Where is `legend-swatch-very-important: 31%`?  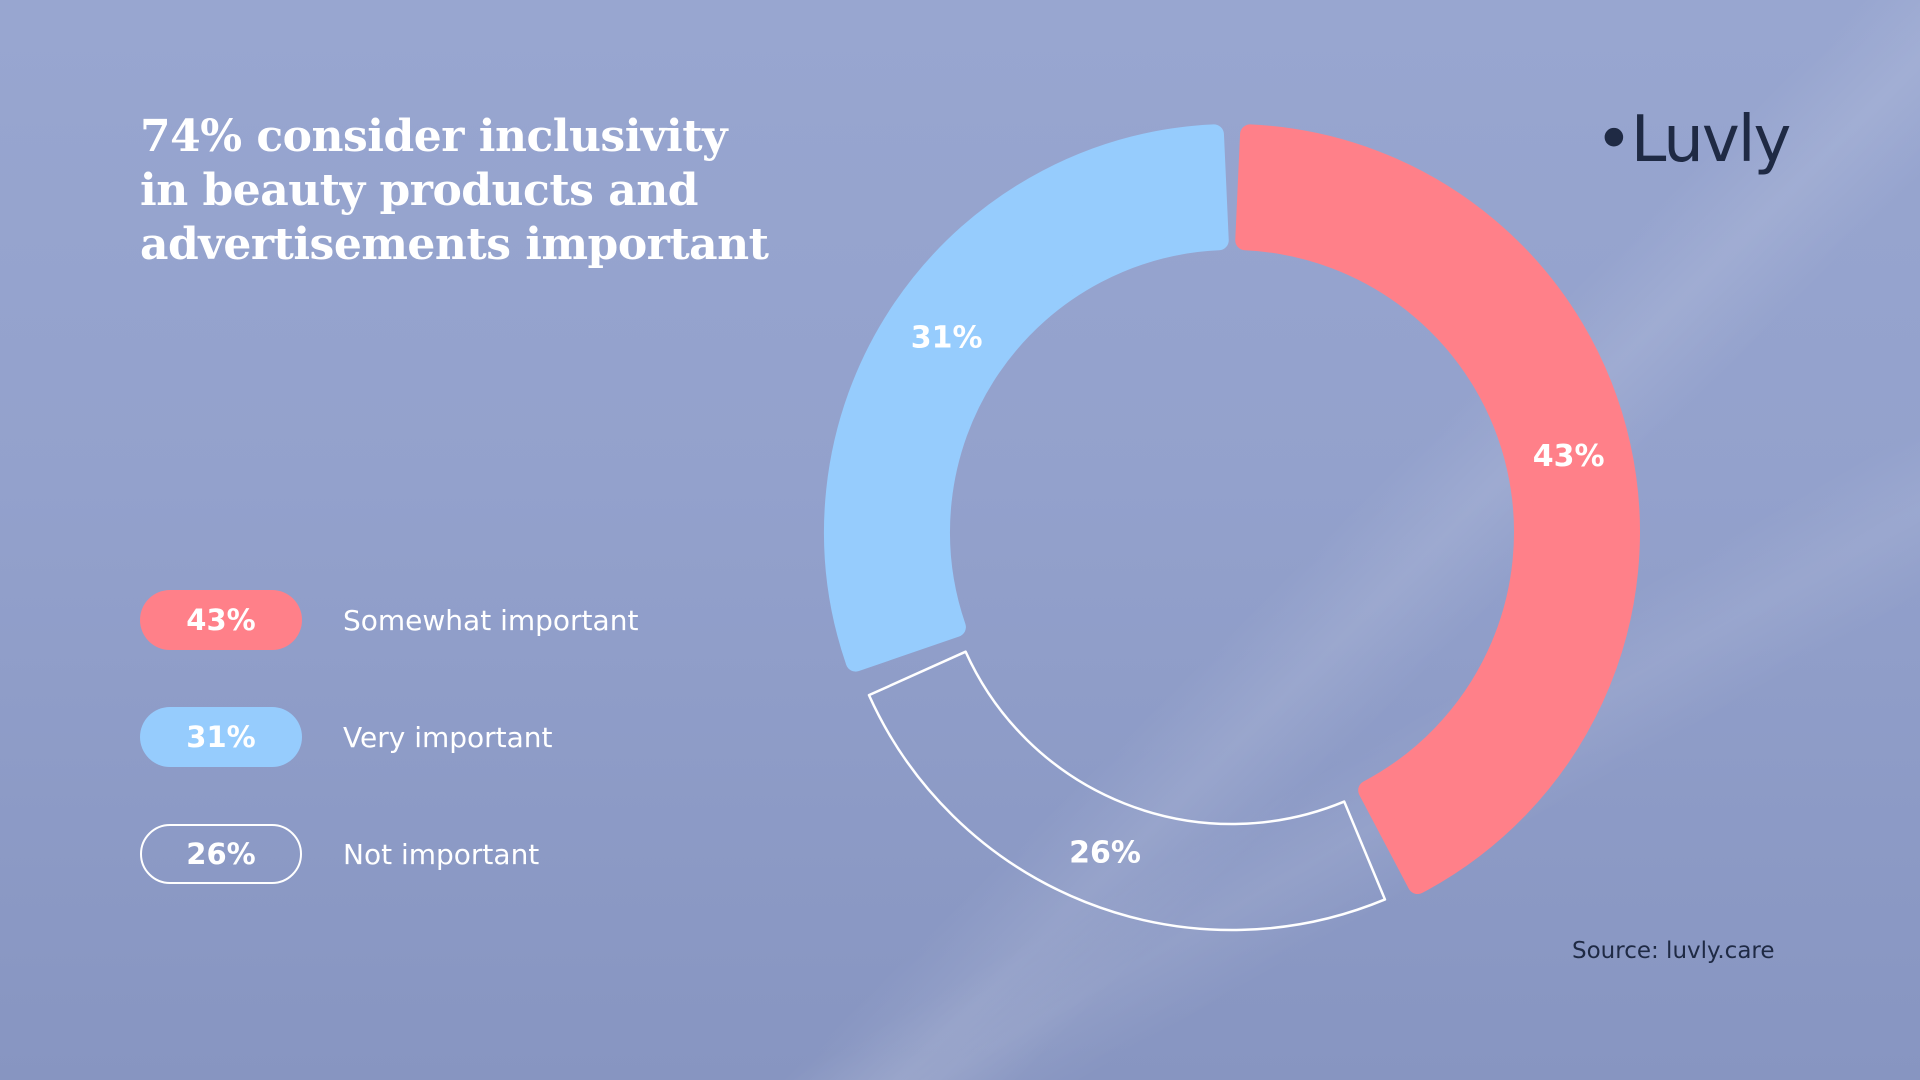
legend-swatch-very-important: 31% is located at coordinates (221, 737).